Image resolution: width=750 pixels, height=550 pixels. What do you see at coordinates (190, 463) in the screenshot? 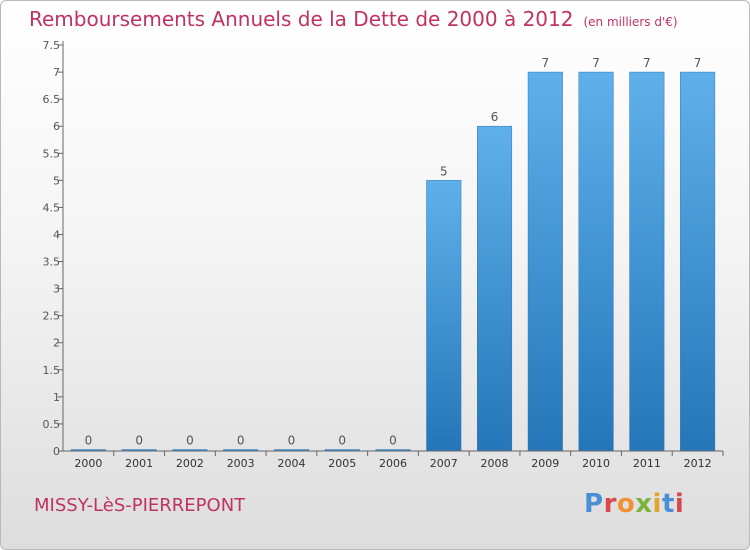
I see `x-tick-label-2002: 2002` at bounding box center [190, 463].